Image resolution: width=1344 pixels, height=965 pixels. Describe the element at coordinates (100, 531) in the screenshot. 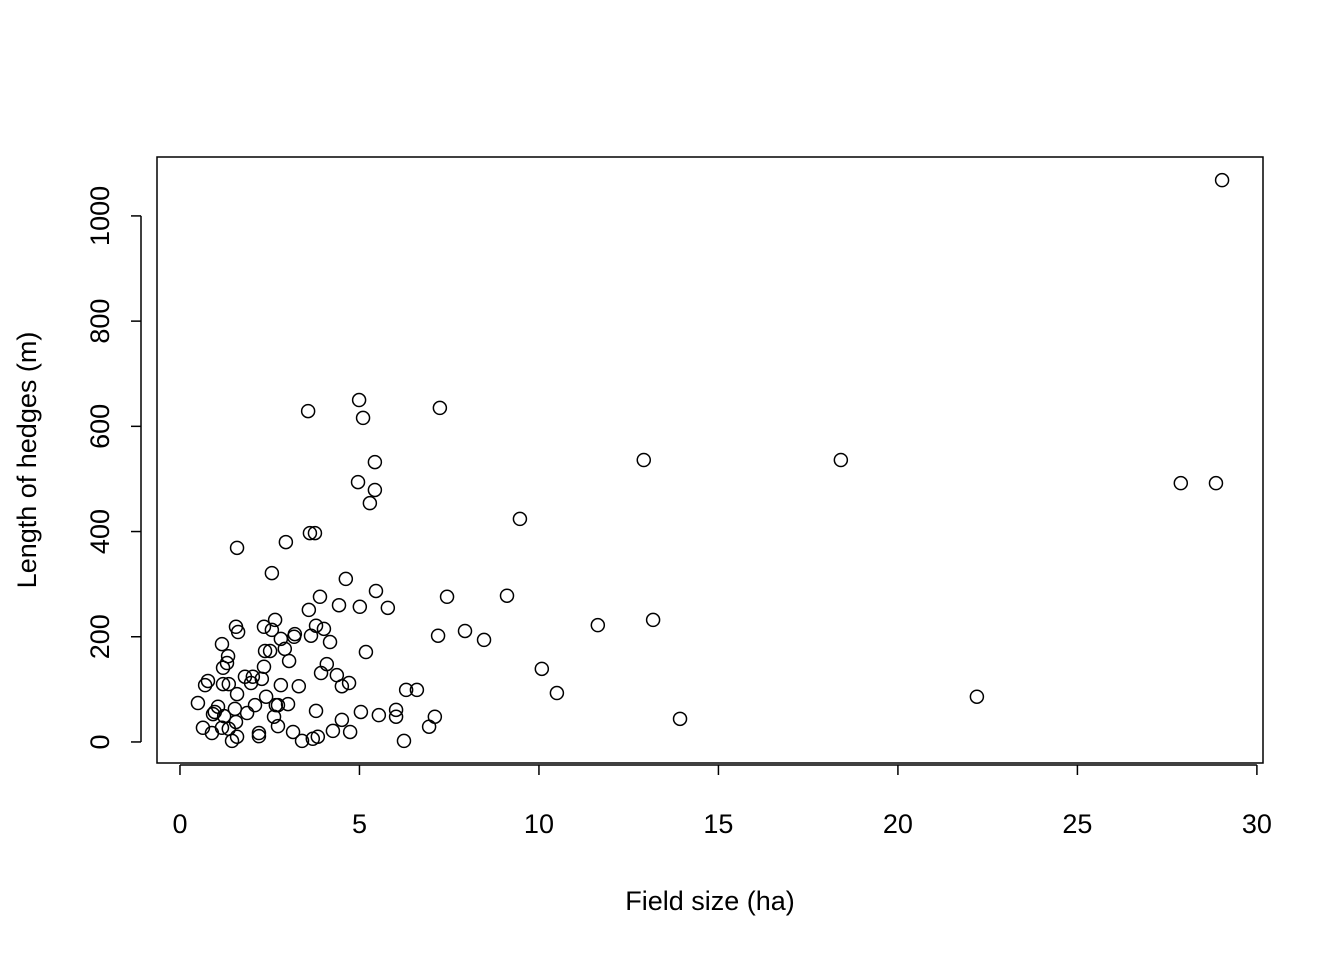

I see `y-tick-label: 400` at that location.